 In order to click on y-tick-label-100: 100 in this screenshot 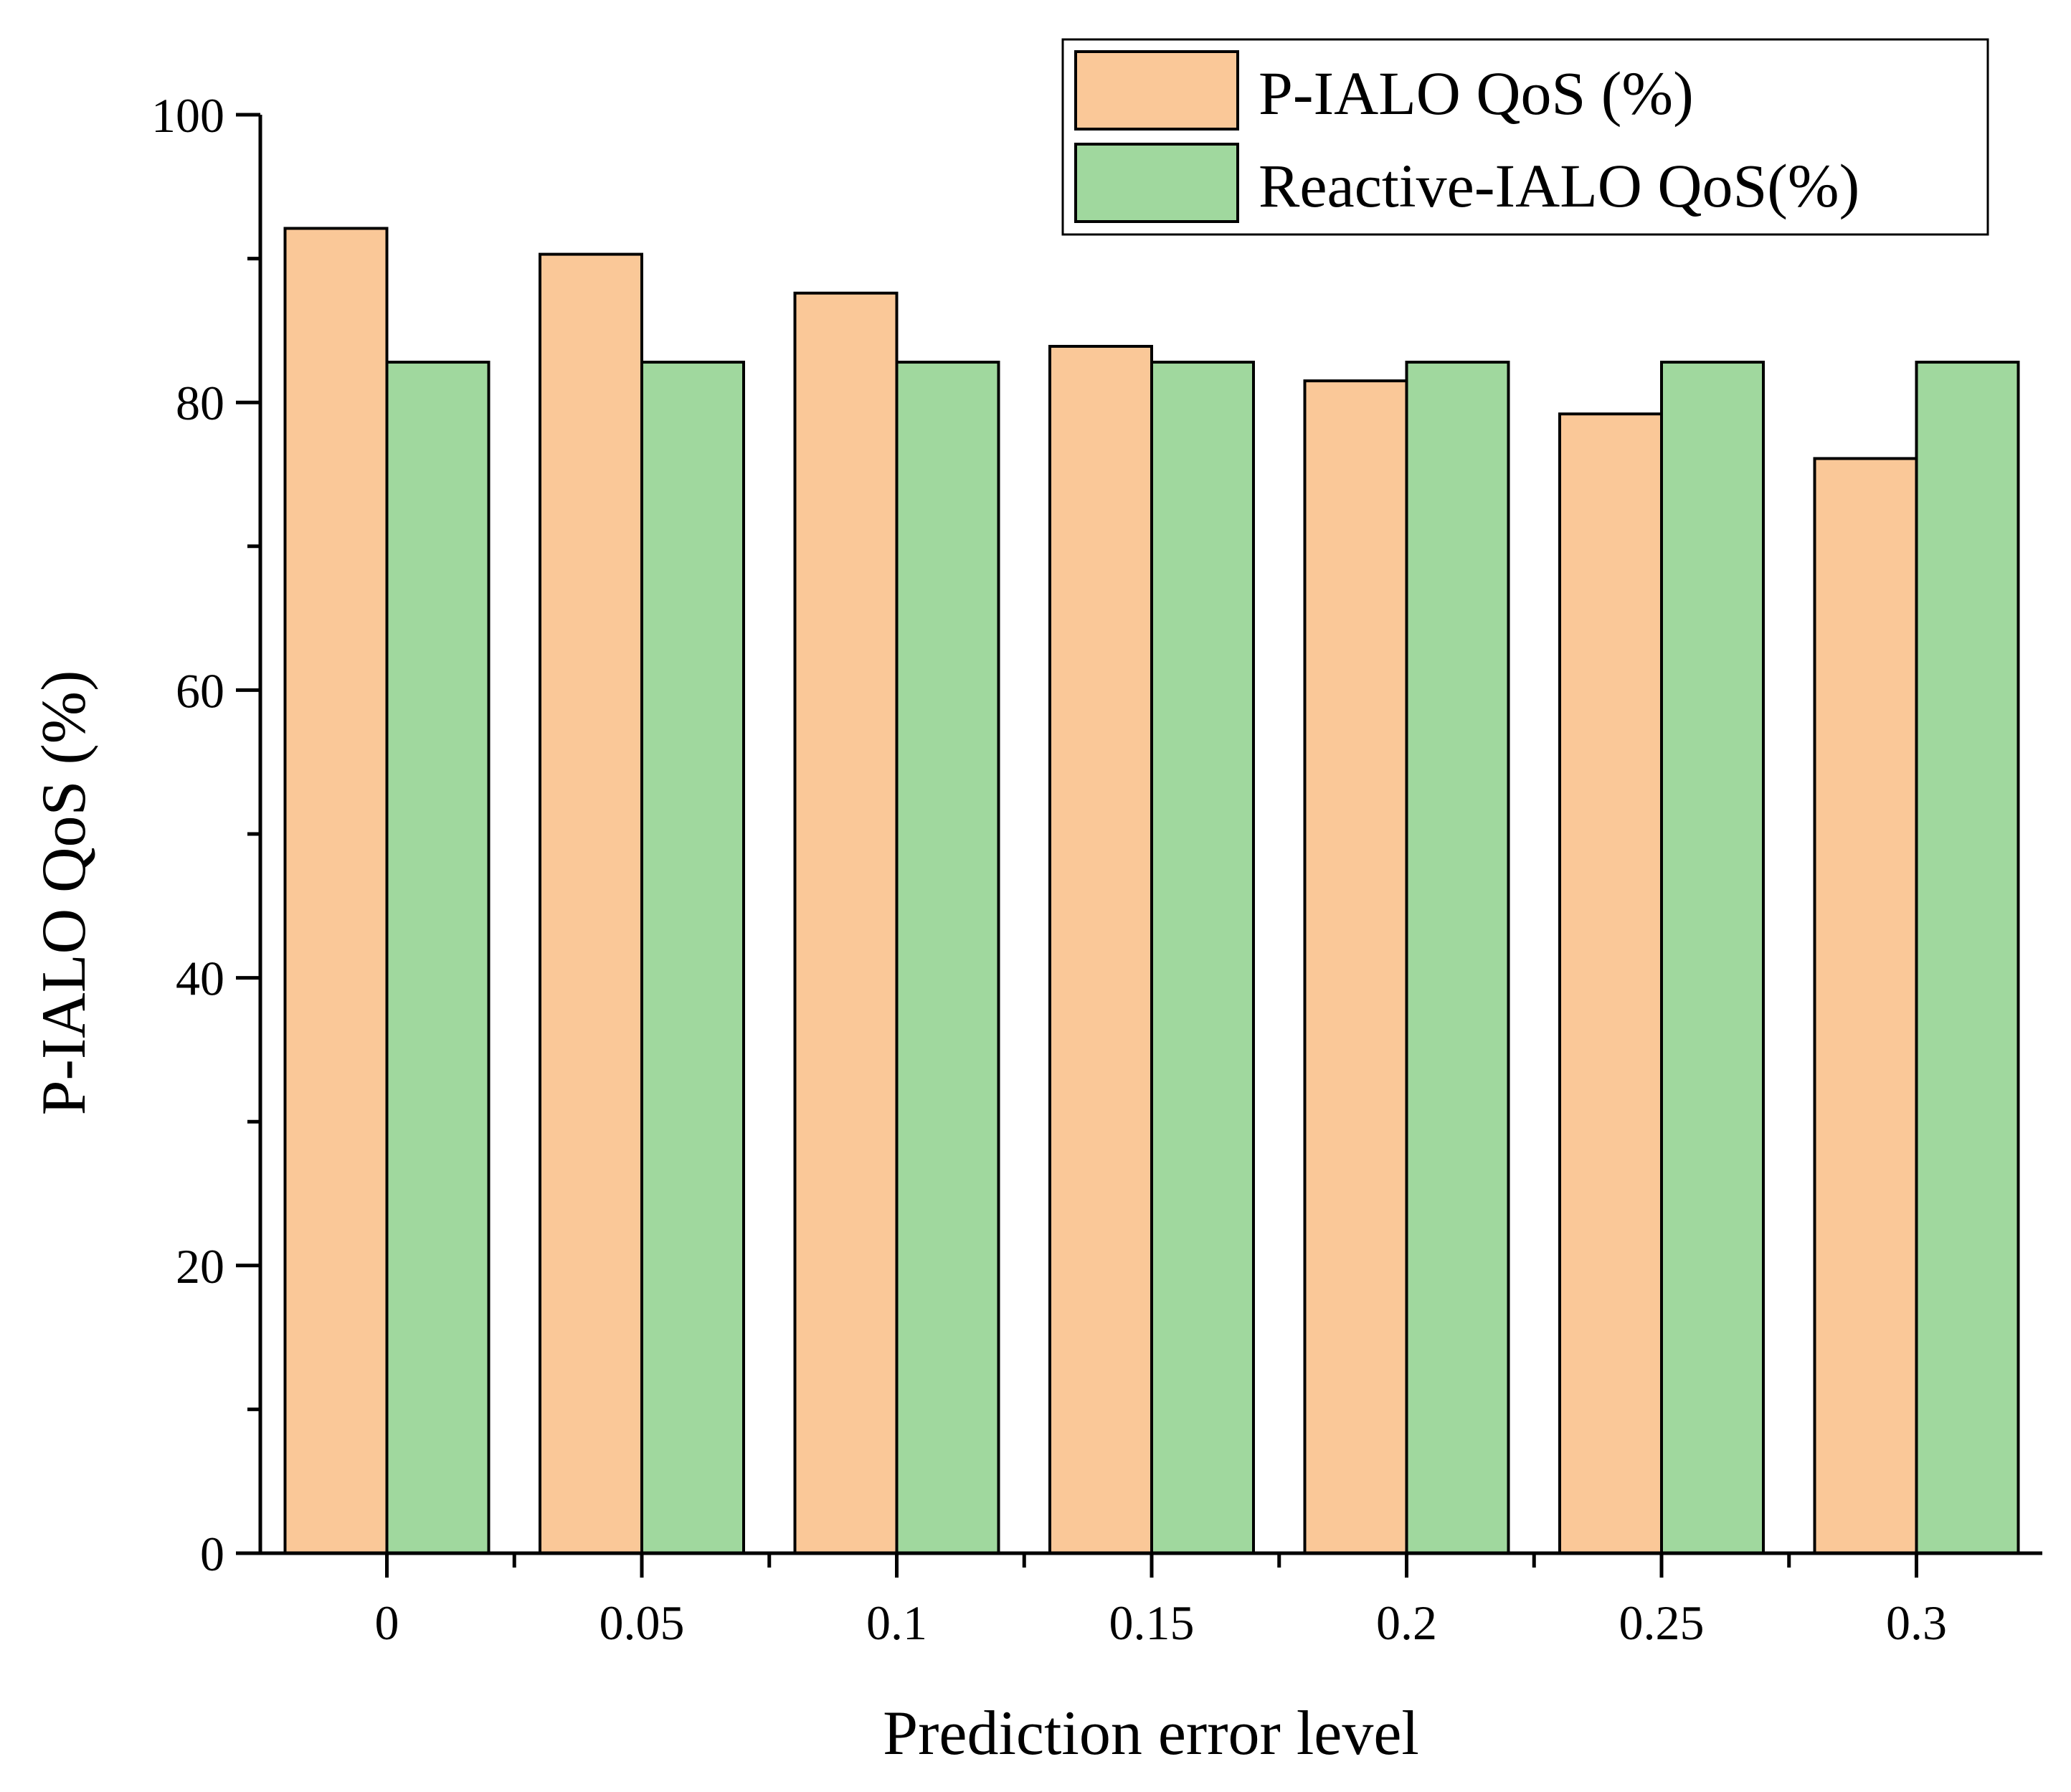, I will do `click(187, 115)`.